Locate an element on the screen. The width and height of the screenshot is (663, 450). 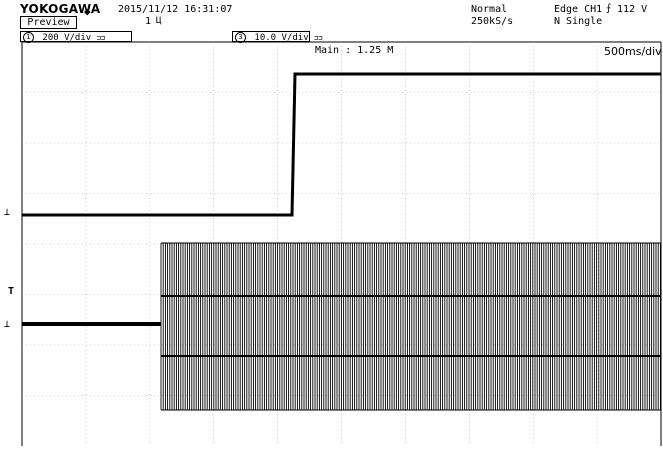
header-brand: YOKOGAWA is located at coordinates (60, 9).